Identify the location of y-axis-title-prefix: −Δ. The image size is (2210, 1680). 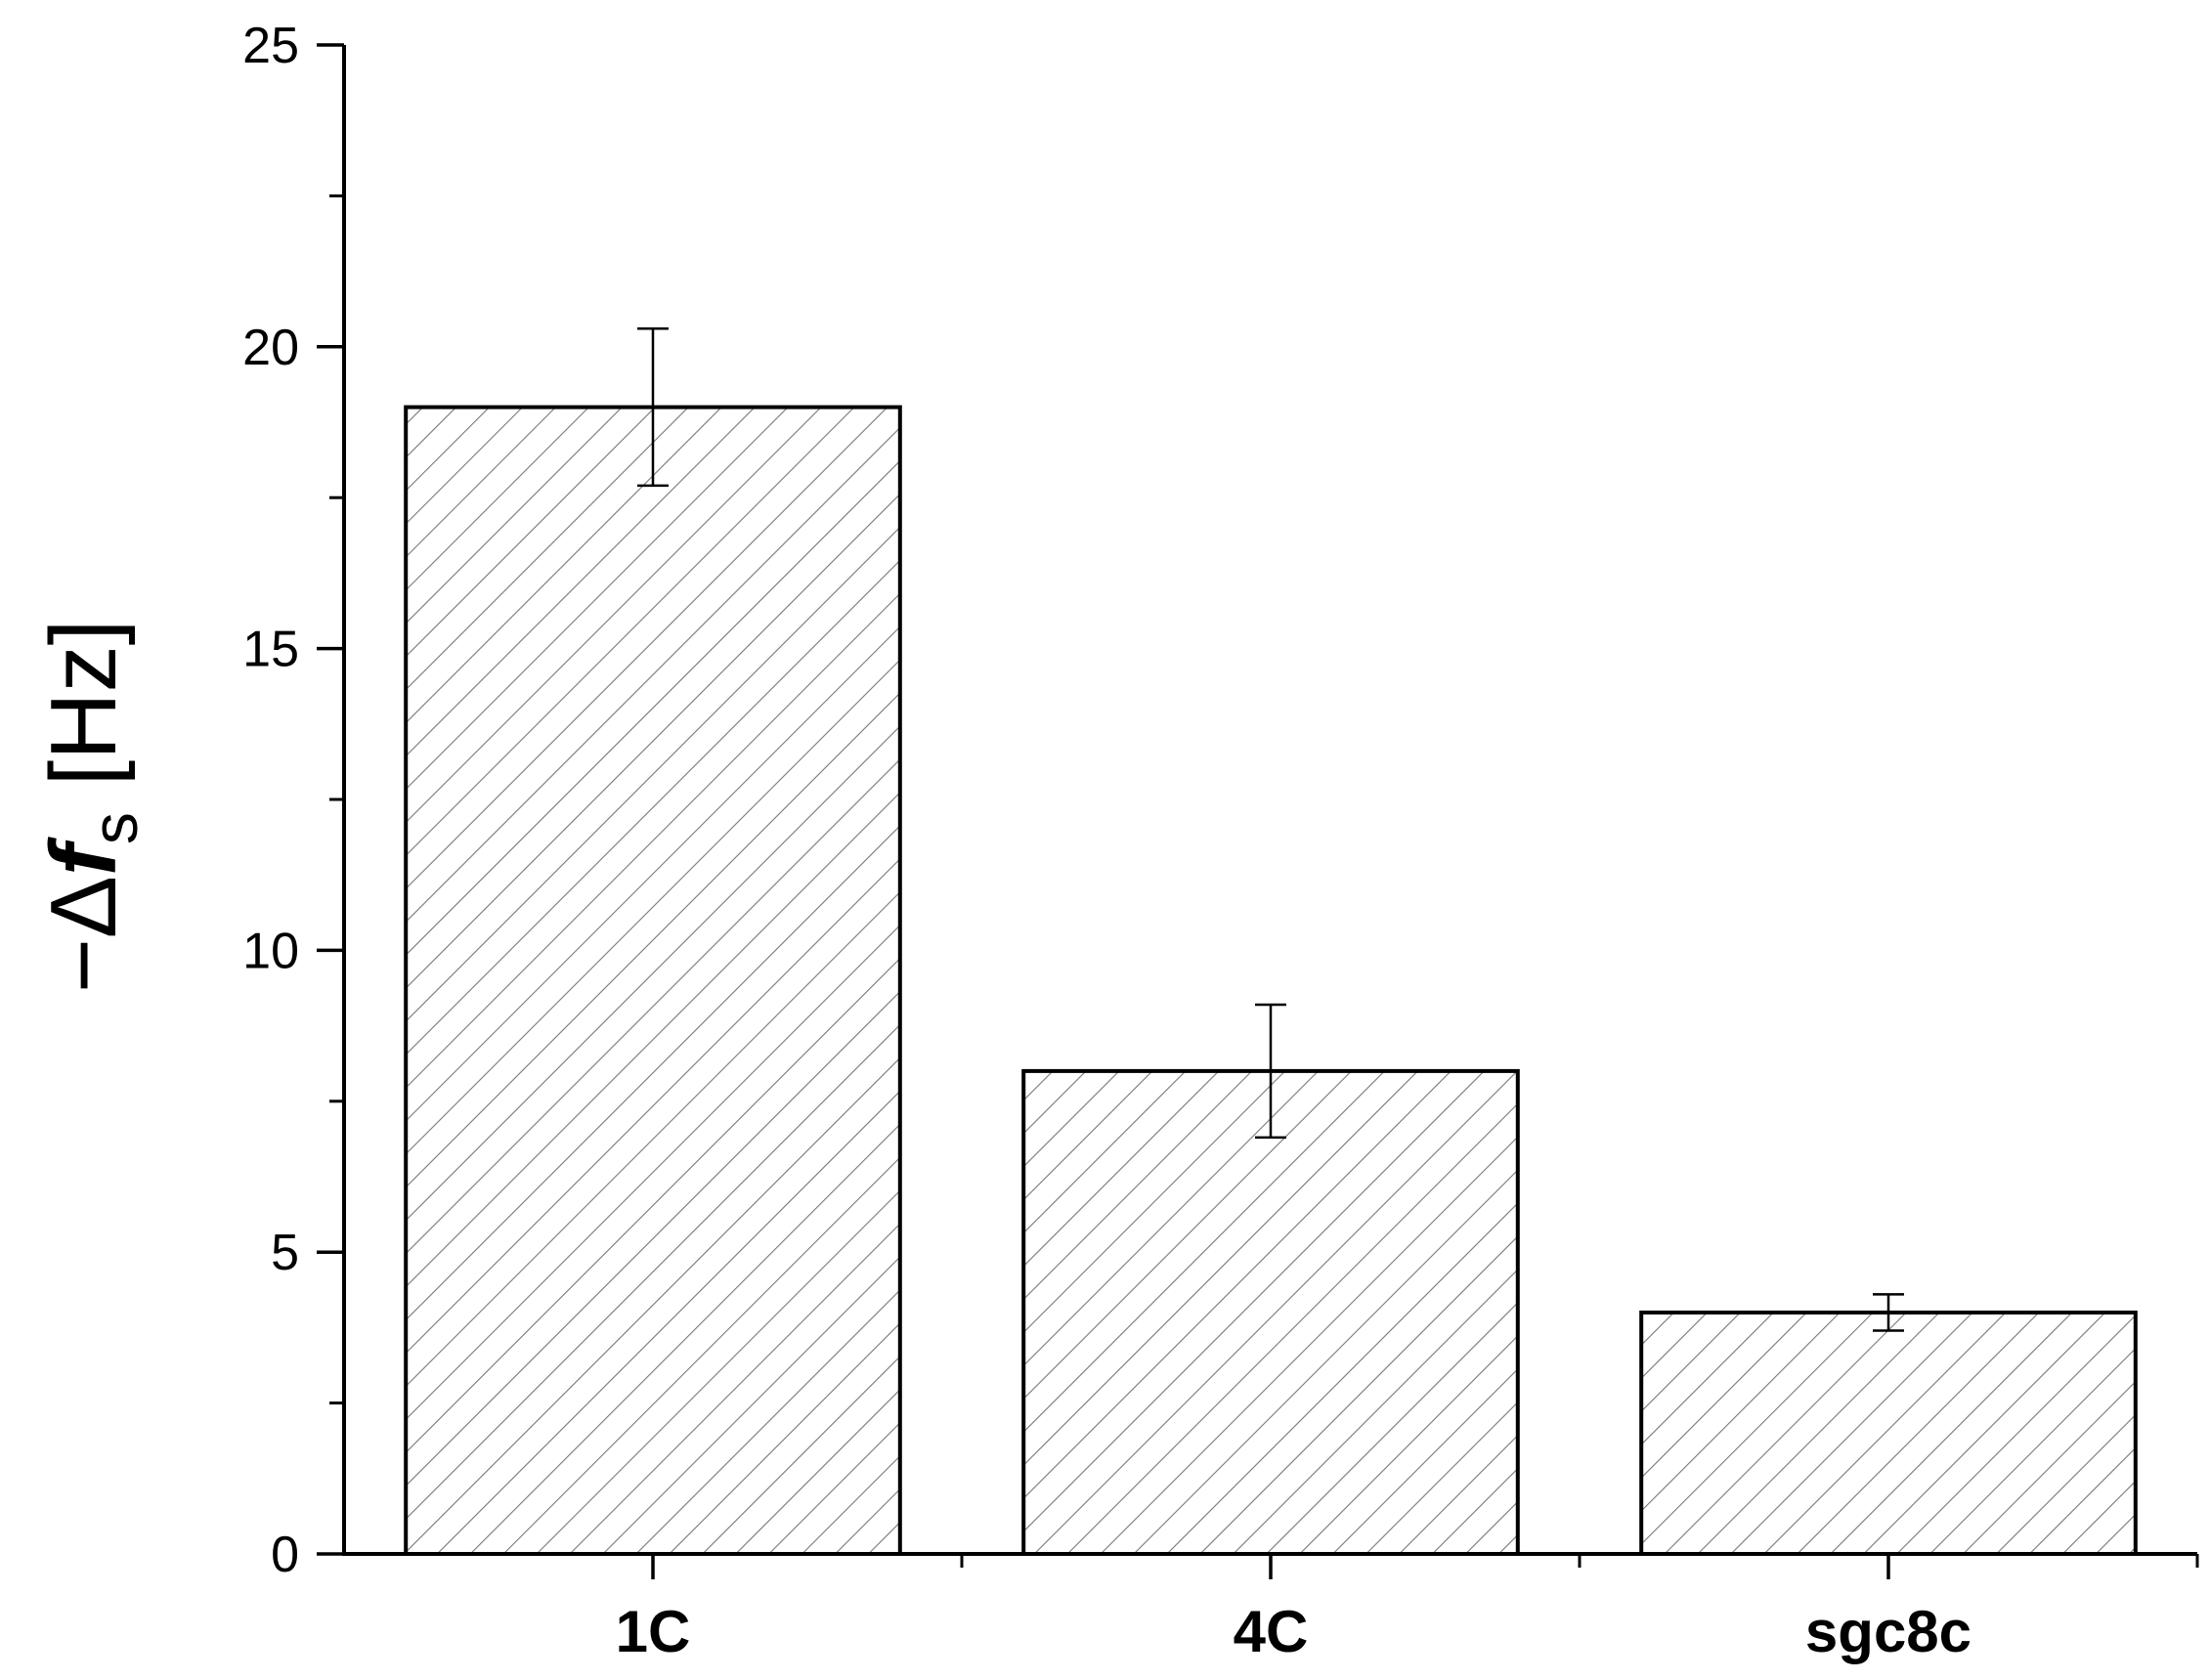
(83, 934).